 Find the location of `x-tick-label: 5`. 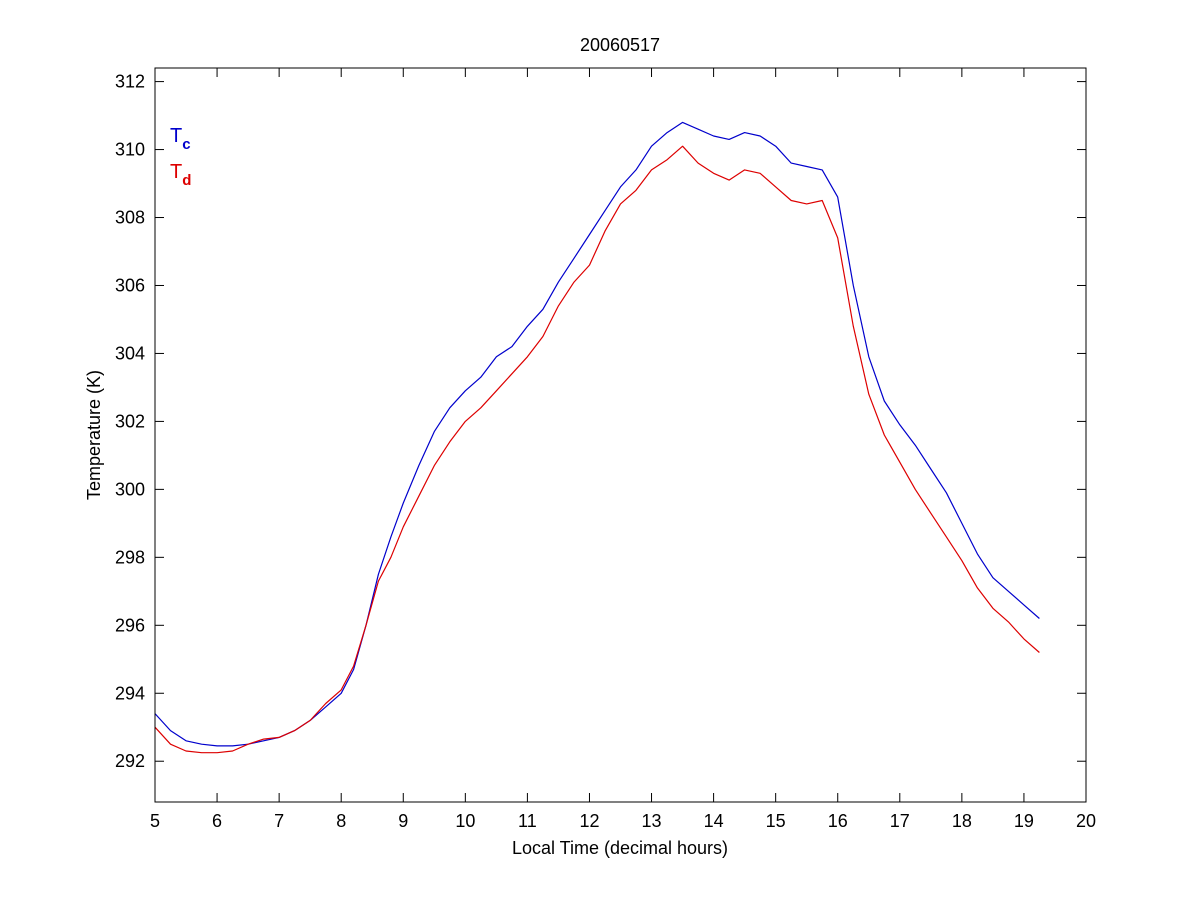

x-tick-label: 5 is located at coordinates (155, 821).